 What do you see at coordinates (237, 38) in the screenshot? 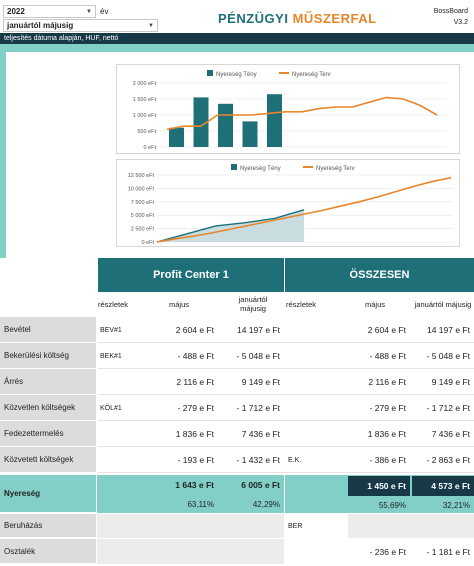
I see `subtitle-bar: teljesítés dátuma alapján, HUF, nettó` at bounding box center [237, 38].